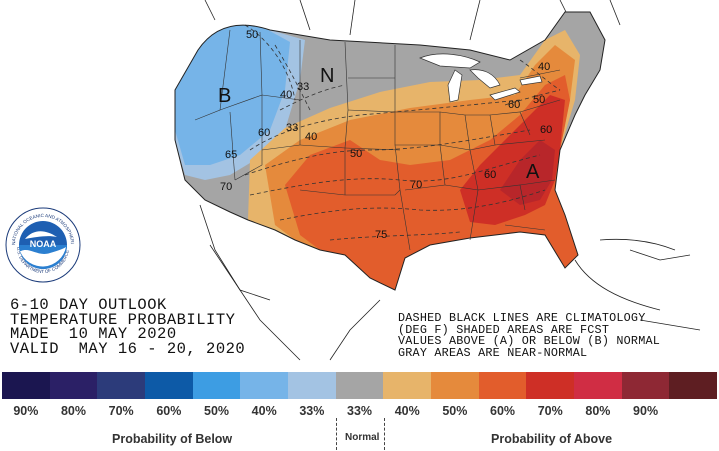 This screenshot has height=451, width=719. I want to click on note-line-1: DASHED BLACK LINES ARE CLIMATOLOGY, so click(522, 318).